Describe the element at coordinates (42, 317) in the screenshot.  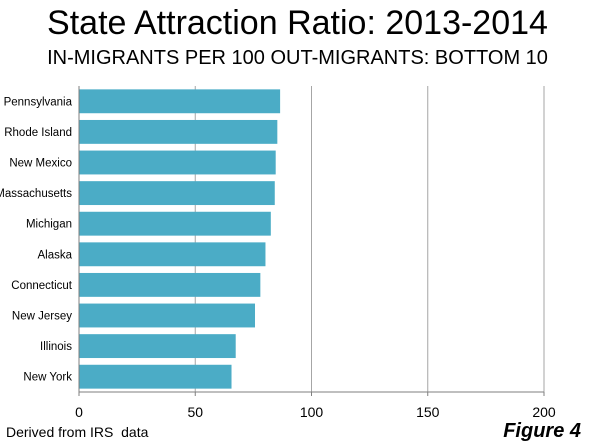
I see `category-label-new-jersey: New Jersey` at that location.